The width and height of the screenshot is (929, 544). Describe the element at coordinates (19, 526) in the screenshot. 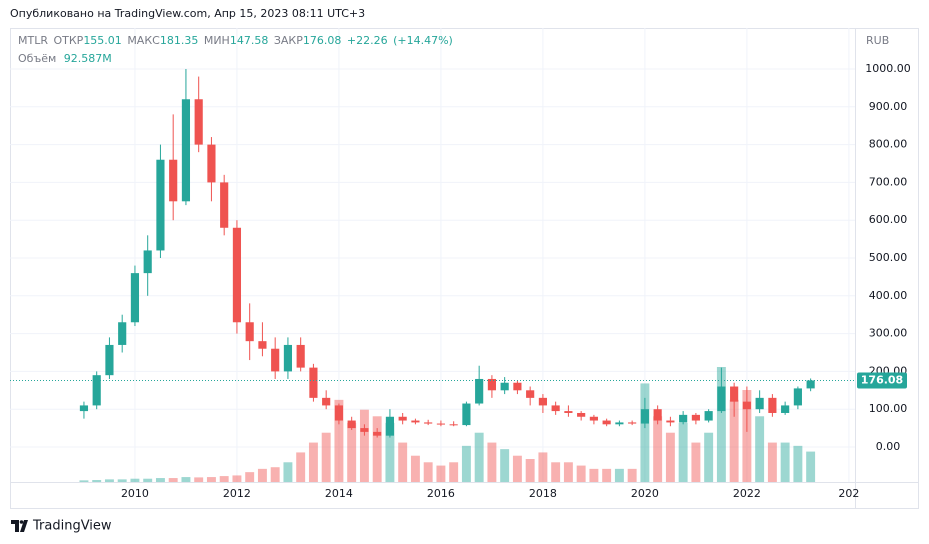

I see `brand-logo` at that location.